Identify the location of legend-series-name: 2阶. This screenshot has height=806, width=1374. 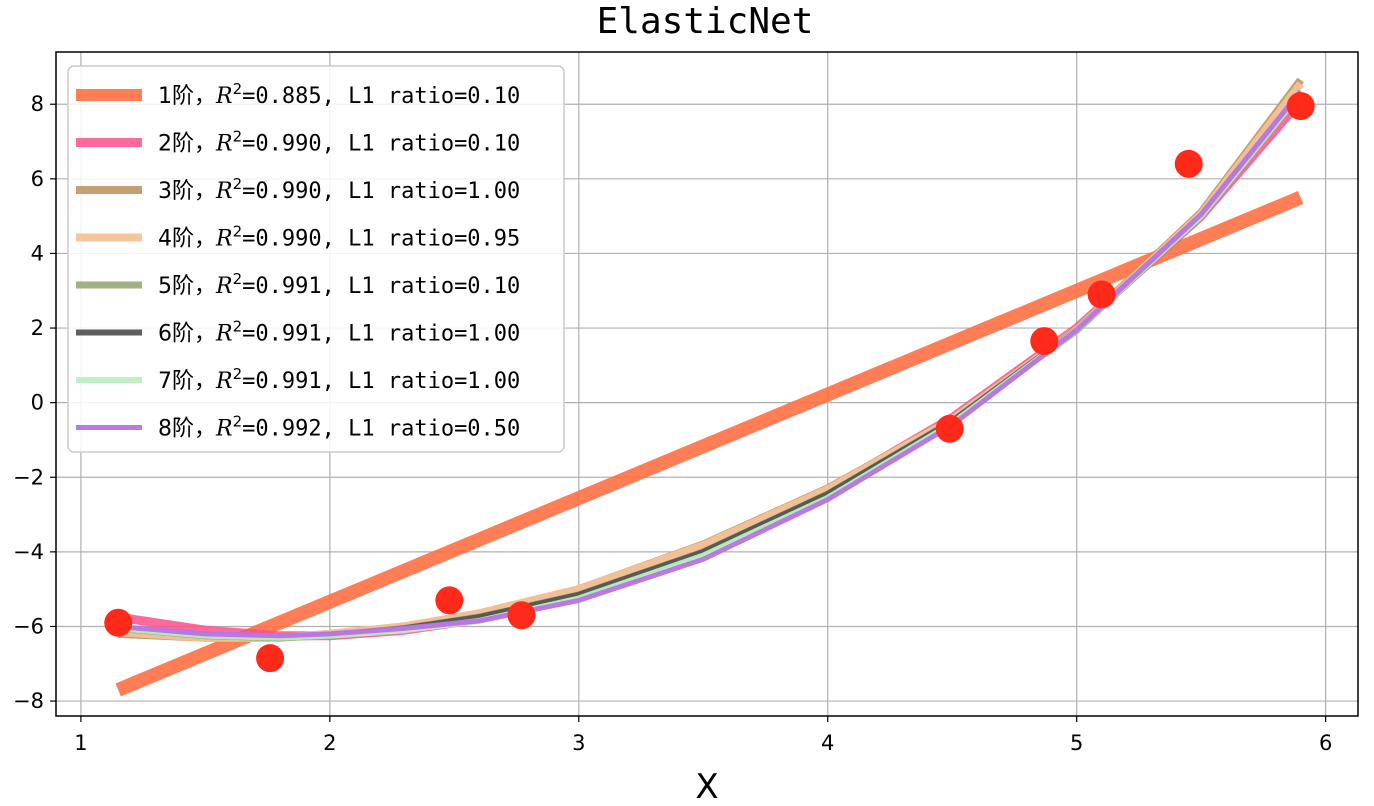
(176, 144).